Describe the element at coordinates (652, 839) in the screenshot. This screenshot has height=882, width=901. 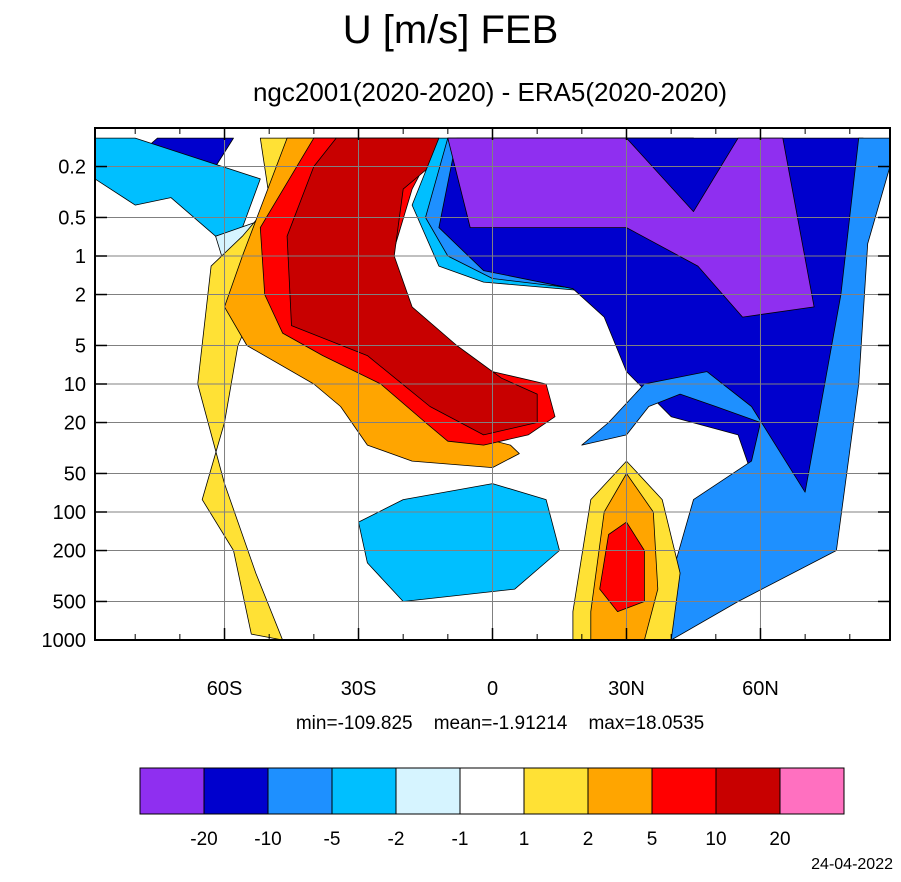
I see `colorbar-label-7: 5` at that location.